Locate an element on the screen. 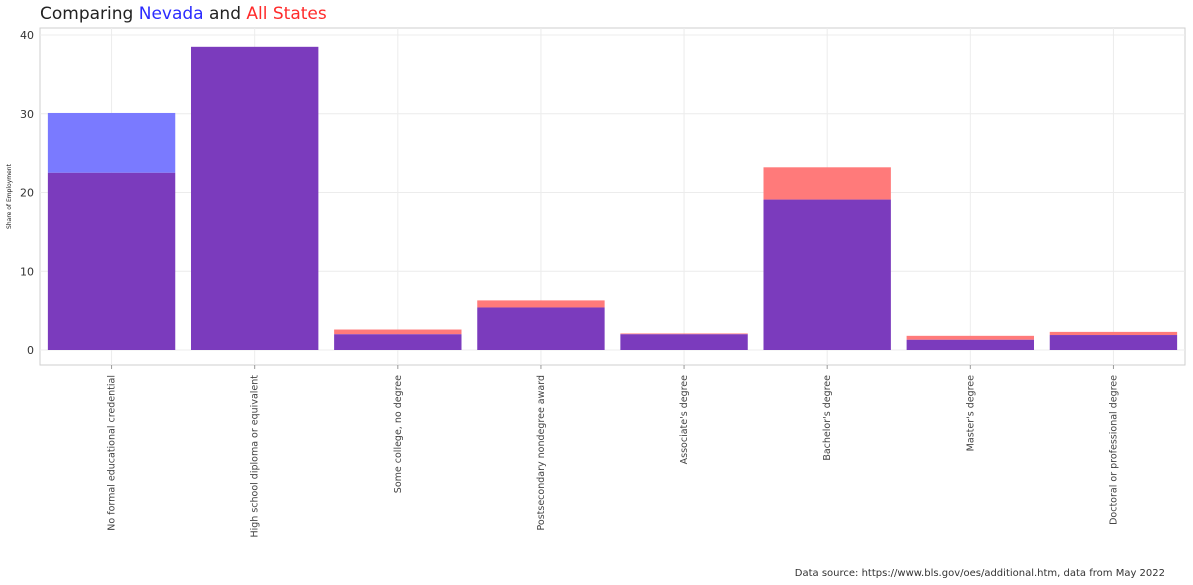 The image size is (1193, 585). x-tick-label: High school diploma or equivalent is located at coordinates (255, 456).